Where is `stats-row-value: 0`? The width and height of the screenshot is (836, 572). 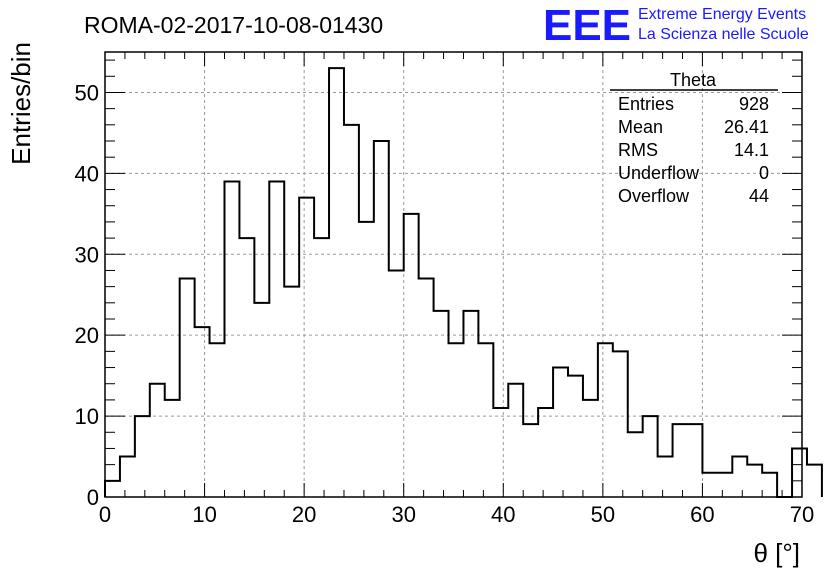 stats-row-value: 0 is located at coordinates (764, 173).